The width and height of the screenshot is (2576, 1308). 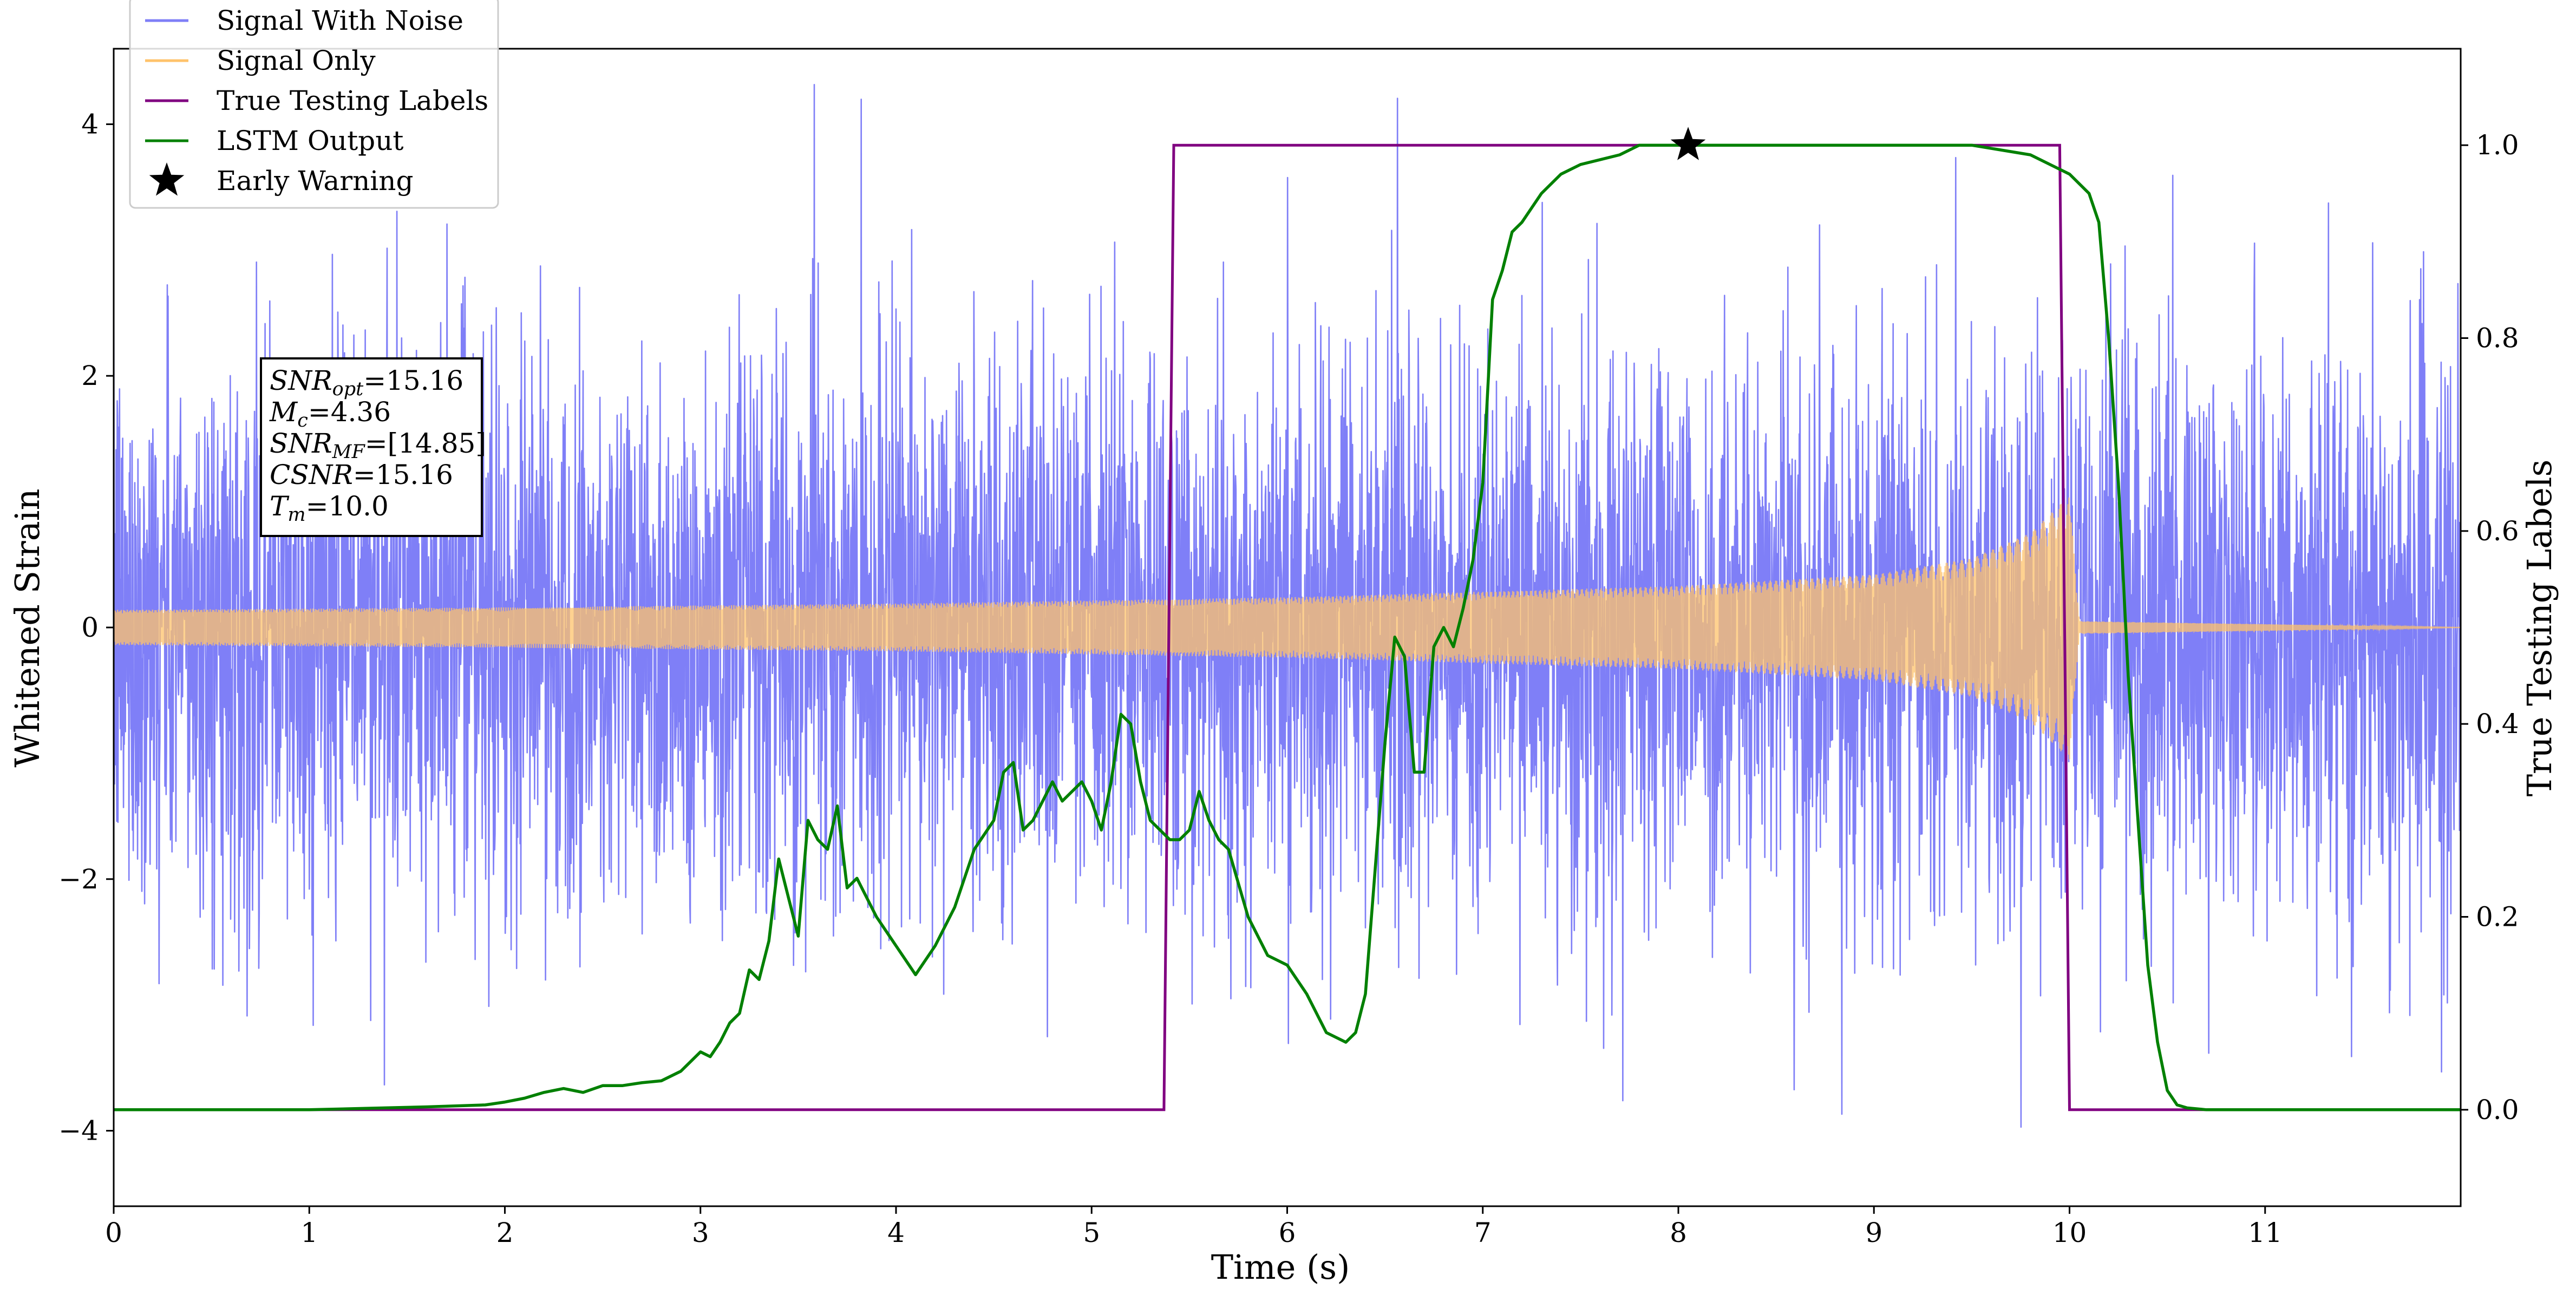 What do you see at coordinates (896, 1232) in the screenshot?
I see `x-tick-label: 4` at bounding box center [896, 1232].